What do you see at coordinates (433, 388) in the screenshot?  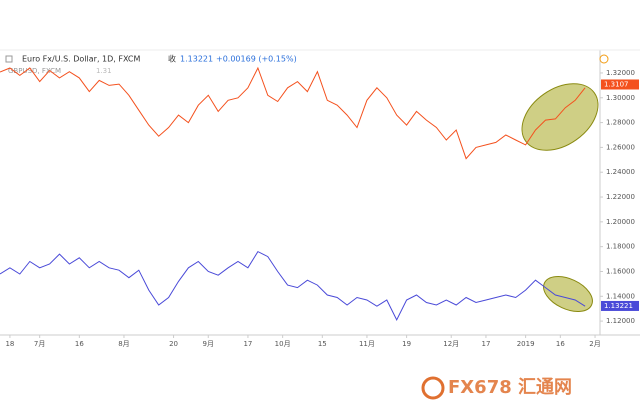 I see `watermark-logo` at bounding box center [433, 388].